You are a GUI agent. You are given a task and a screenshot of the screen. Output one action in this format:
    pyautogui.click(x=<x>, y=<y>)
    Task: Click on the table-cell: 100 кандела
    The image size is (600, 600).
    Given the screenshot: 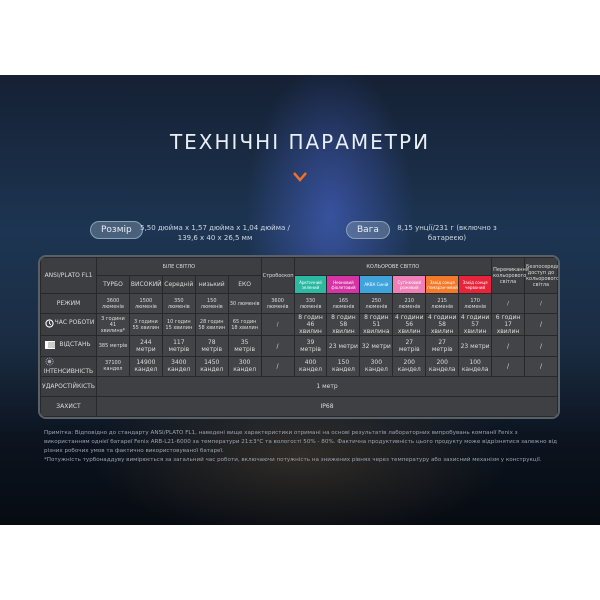 What is the action you would take?
    pyautogui.click(x=475, y=366)
    